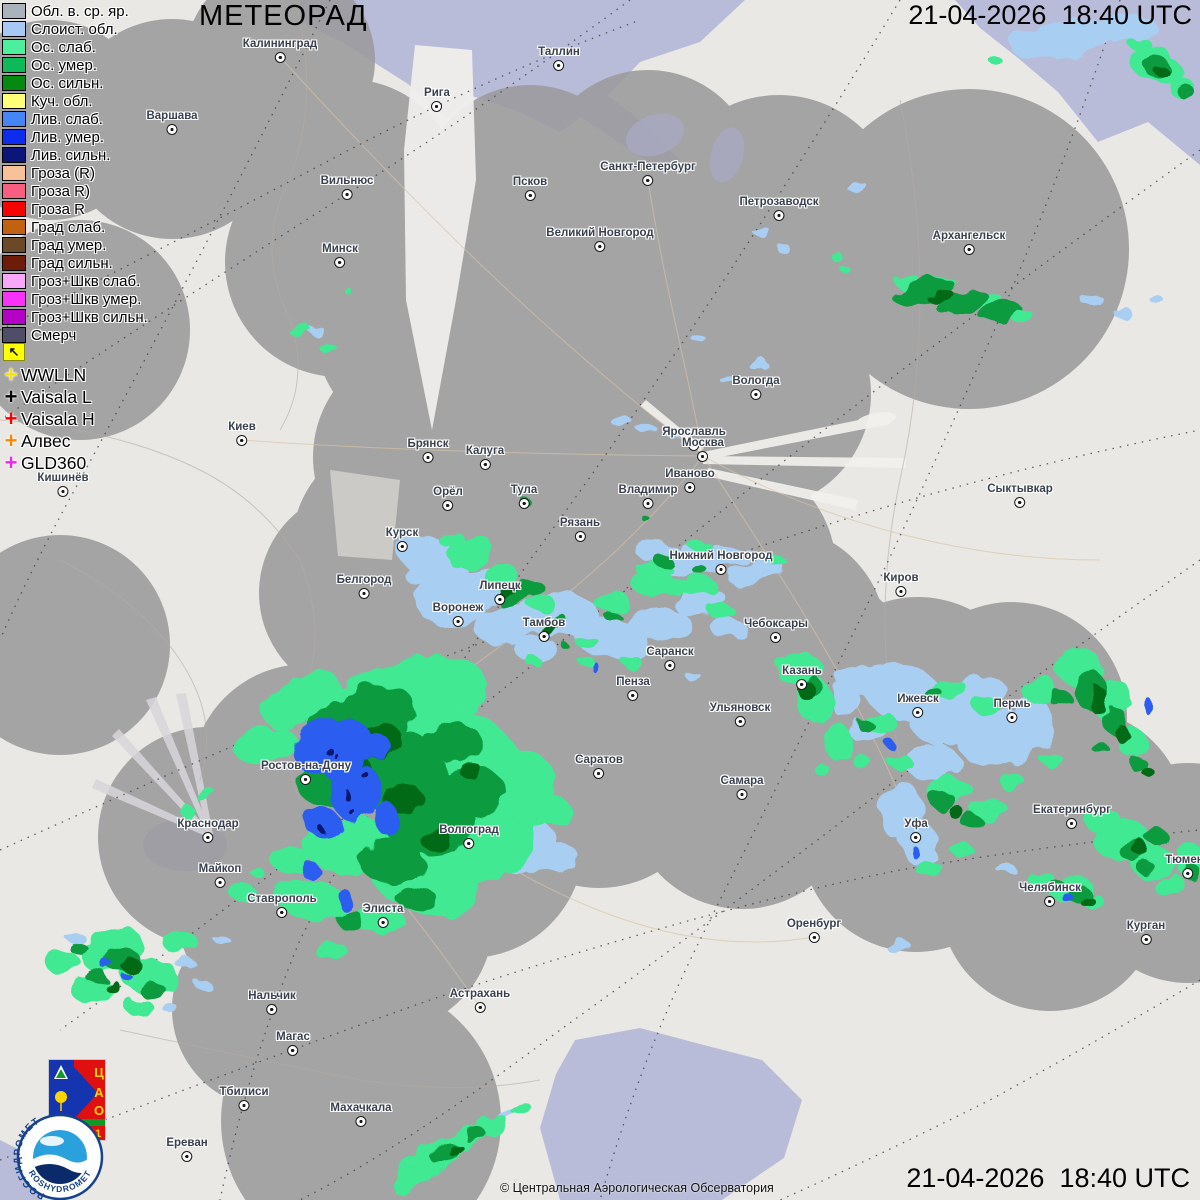 The height and width of the screenshot is (1200, 1200). What do you see at coordinates (63, 478) in the screenshot?
I see `city-label: Кишинёв` at bounding box center [63, 478].